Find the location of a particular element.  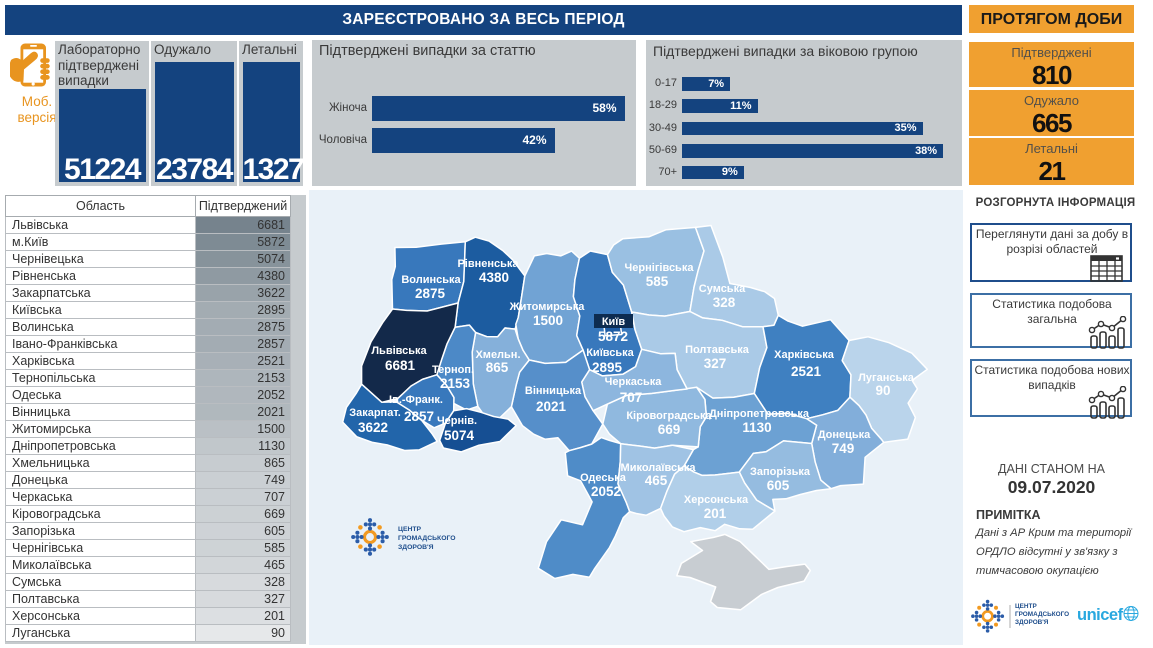

svg-text: 6681 is located at coordinates (400, 365).